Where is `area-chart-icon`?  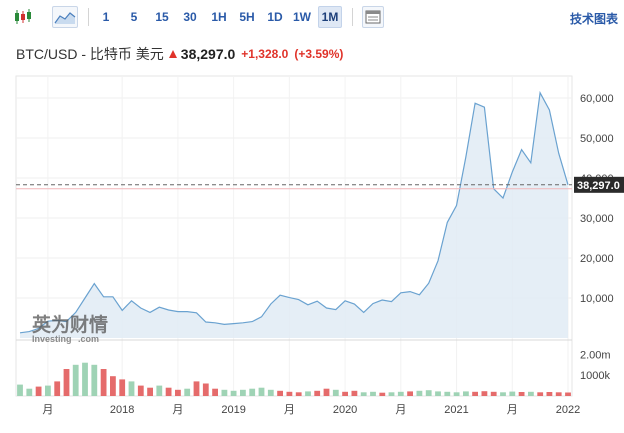
area-chart-icon is located at coordinates (65, 17).